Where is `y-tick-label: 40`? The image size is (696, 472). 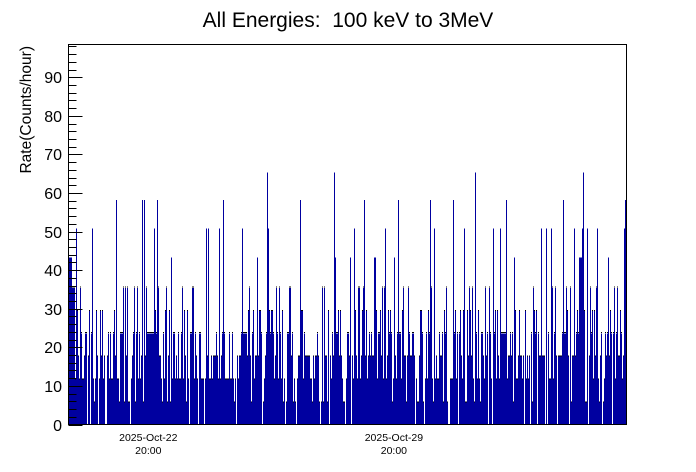
y-tick-label: 40 is located at coordinates (53, 271).